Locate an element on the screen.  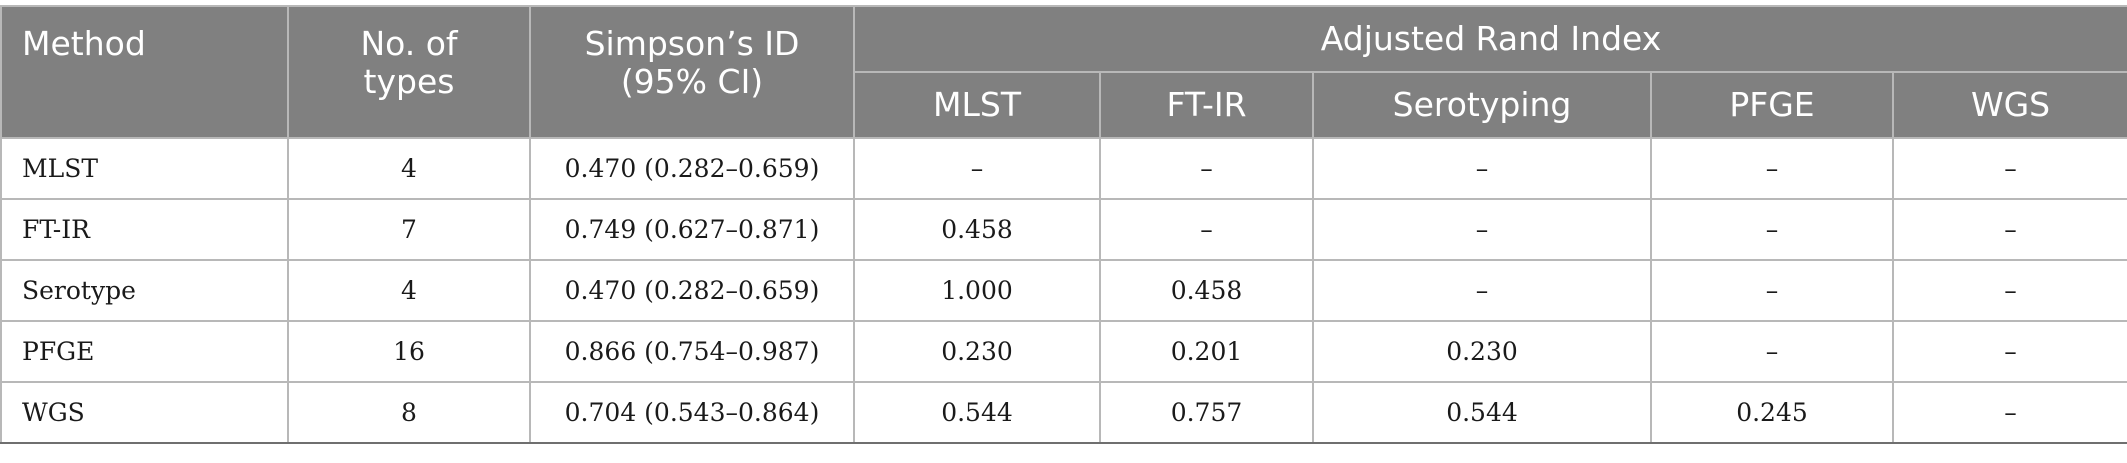
types-cell: 16 is located at coordinates (409, 351).